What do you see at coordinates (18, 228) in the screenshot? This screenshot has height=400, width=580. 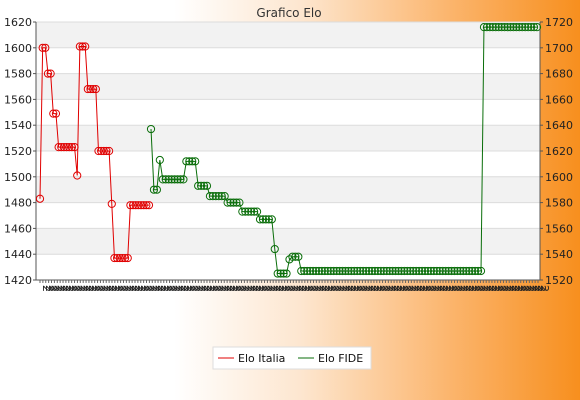 I see `left-tick-label: 1460` at bounding box center [18, 228].